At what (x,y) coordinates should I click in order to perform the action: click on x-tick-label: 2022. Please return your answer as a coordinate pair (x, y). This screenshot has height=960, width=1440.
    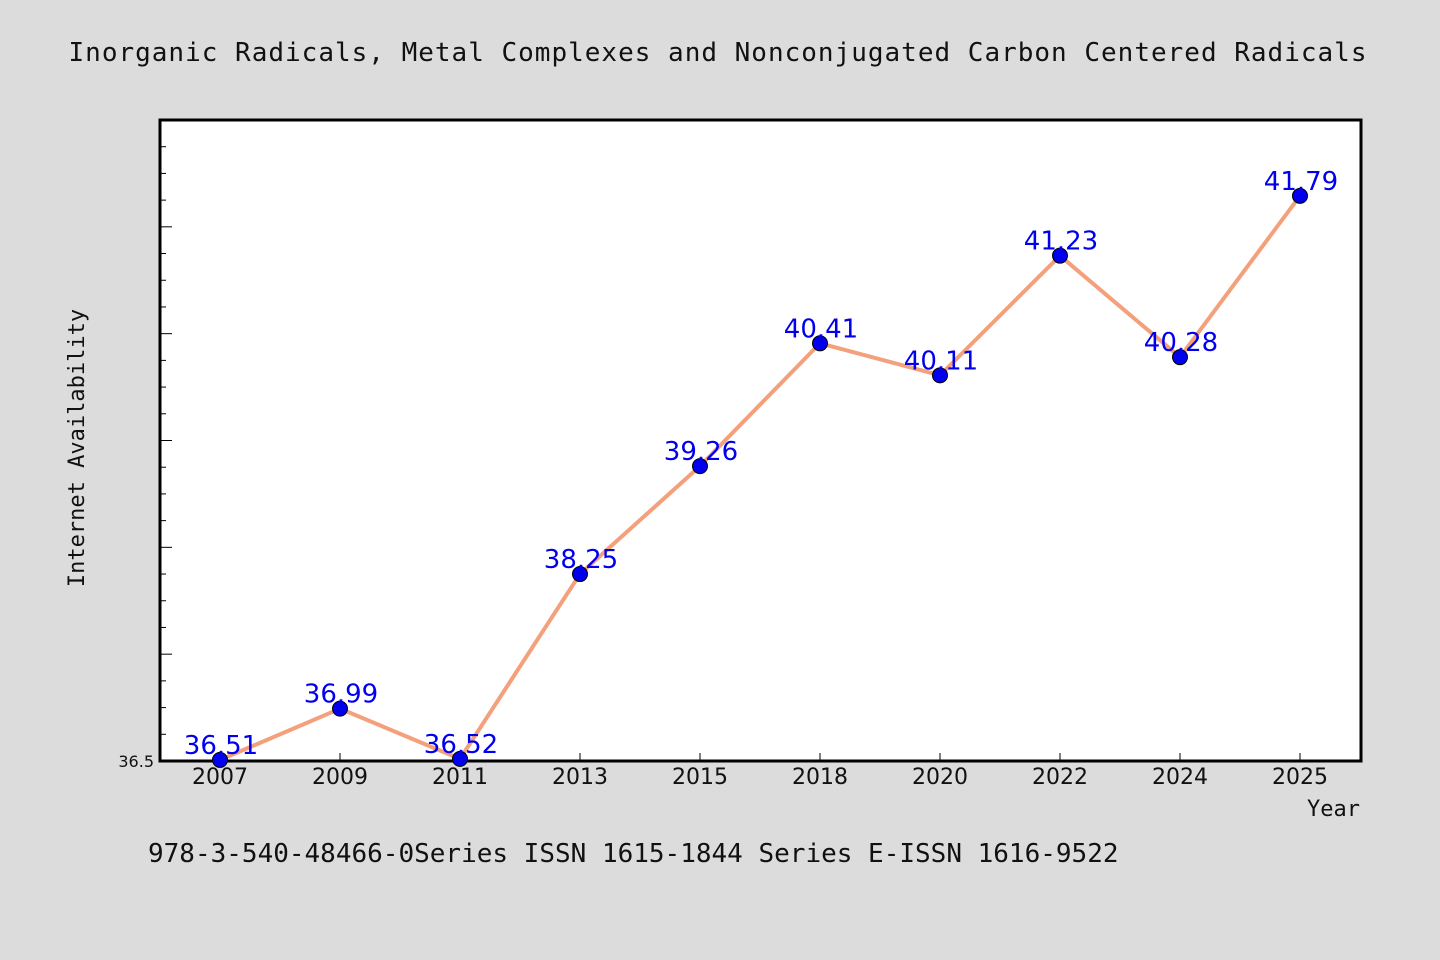
    Looking at the image, I should click on (1060, 777).